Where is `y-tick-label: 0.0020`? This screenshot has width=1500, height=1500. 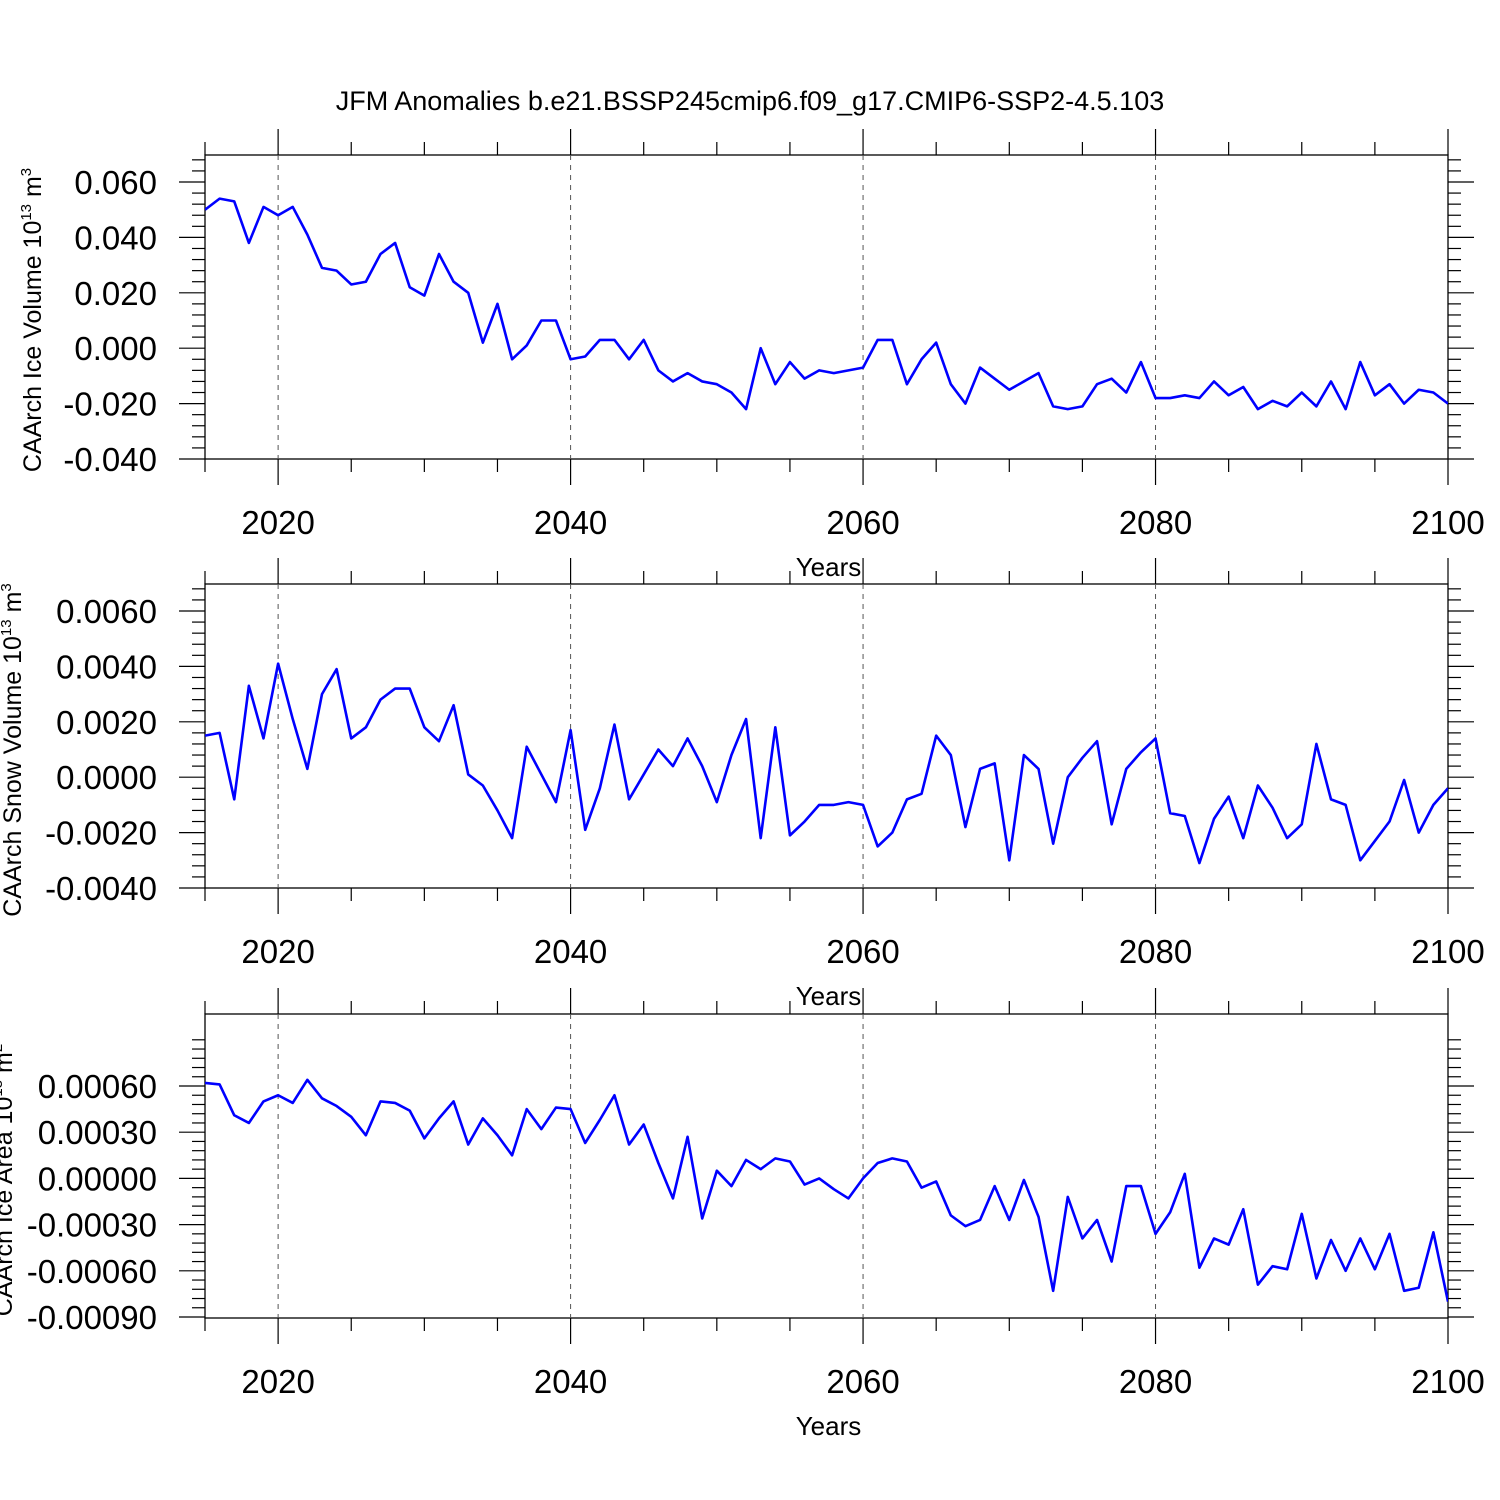
y-tick-label: 0.0020 is located at coordinates (106, 722).